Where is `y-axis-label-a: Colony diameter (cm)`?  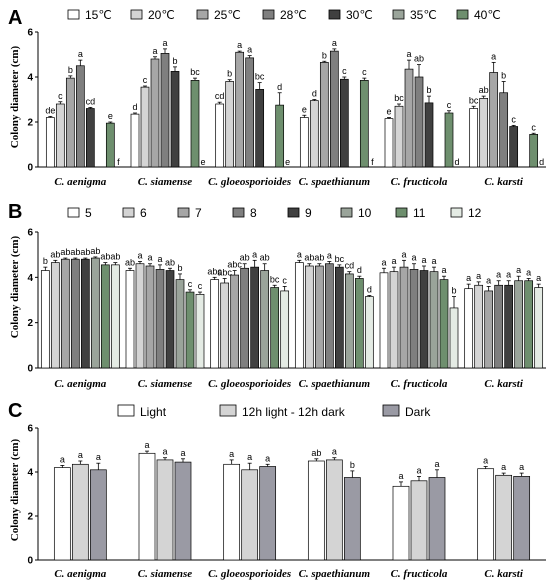
y-axis-label-a: Colony diameter (cm) is located at coordinates (15, 96).